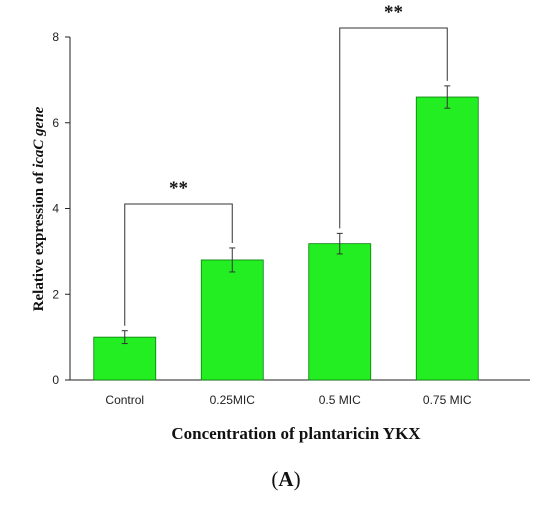  Describe the element at coordinates (233, 400) in the screenshot. I see `x-tick-label: 0.25MIC` at that location.